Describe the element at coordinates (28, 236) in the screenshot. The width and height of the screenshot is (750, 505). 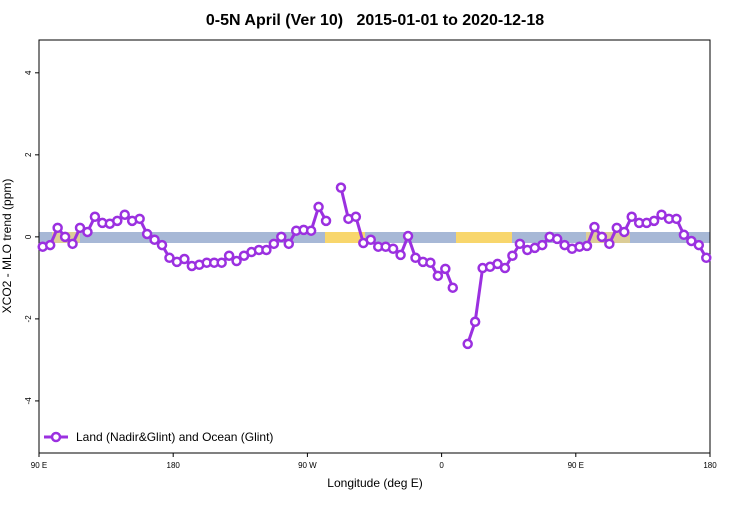
I see `y-tick-label: 0` at that location.